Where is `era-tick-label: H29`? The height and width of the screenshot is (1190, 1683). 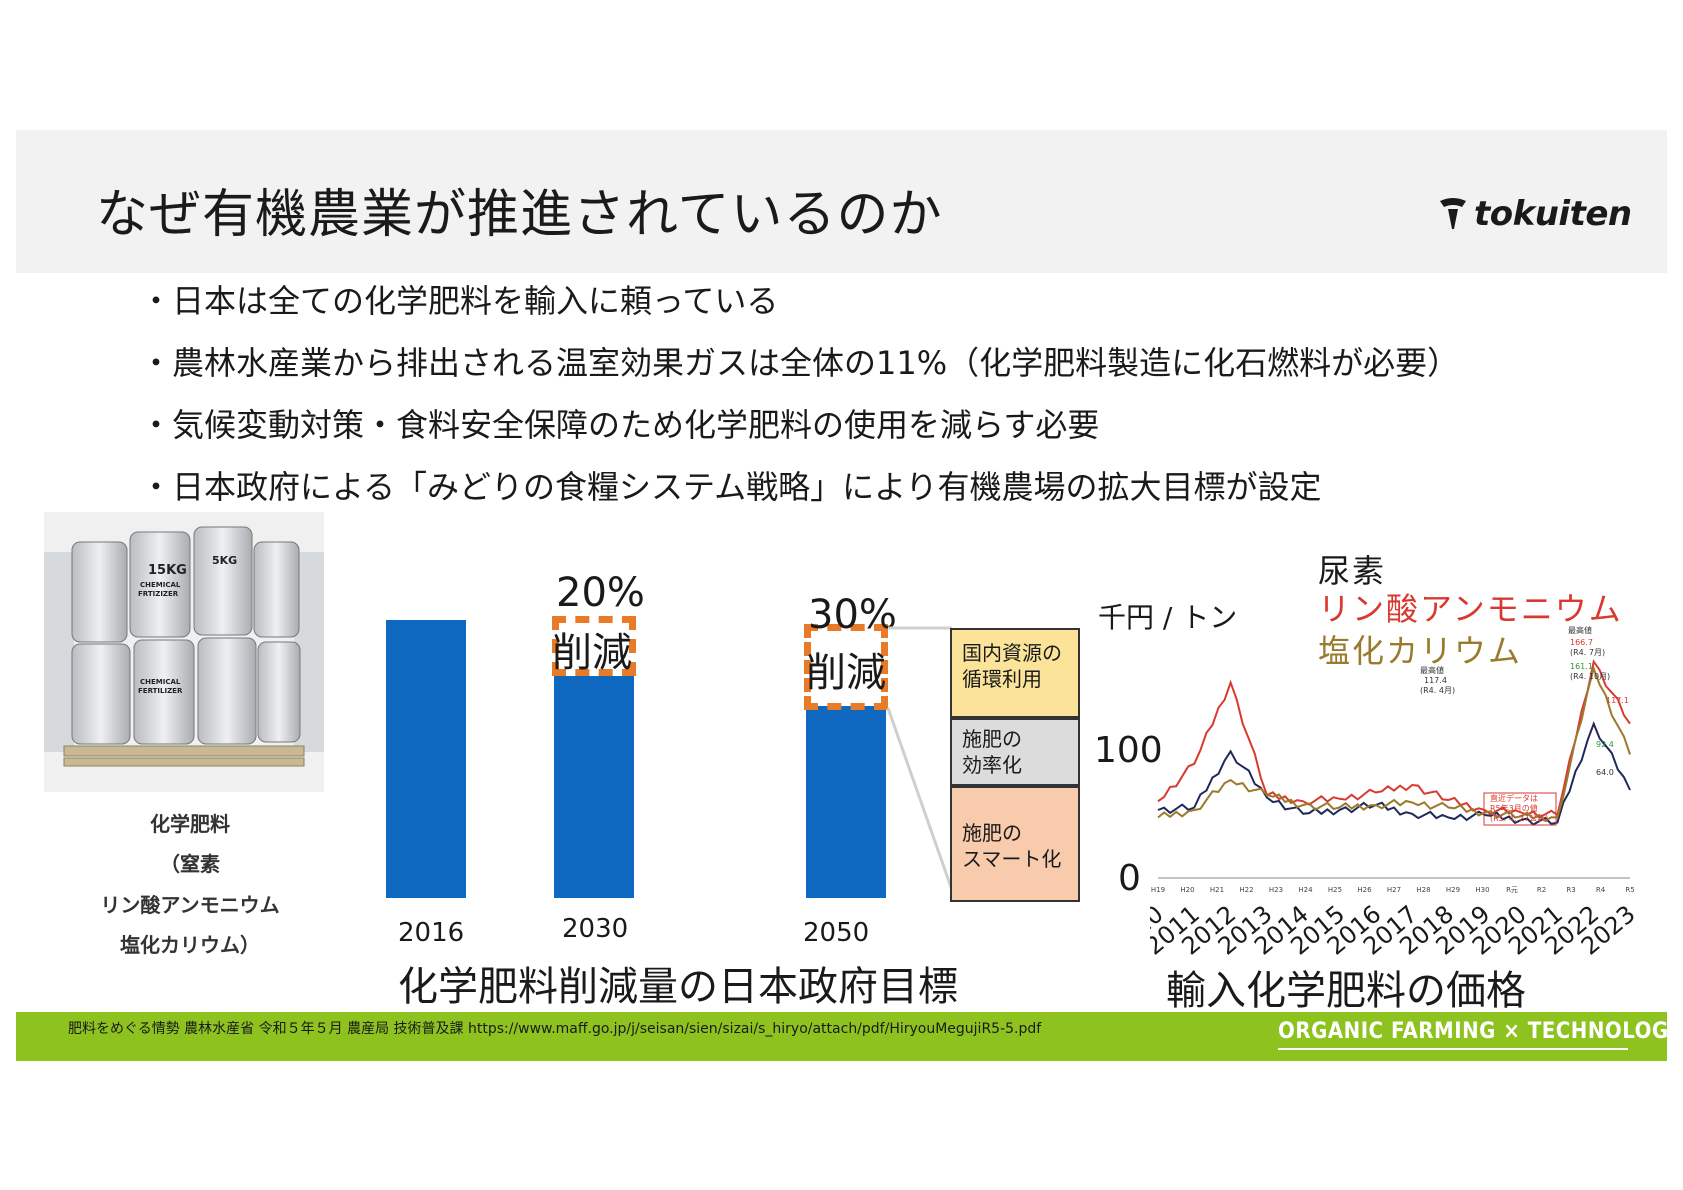 era-tick-label: H29 is located at coordinates (1453, 890).